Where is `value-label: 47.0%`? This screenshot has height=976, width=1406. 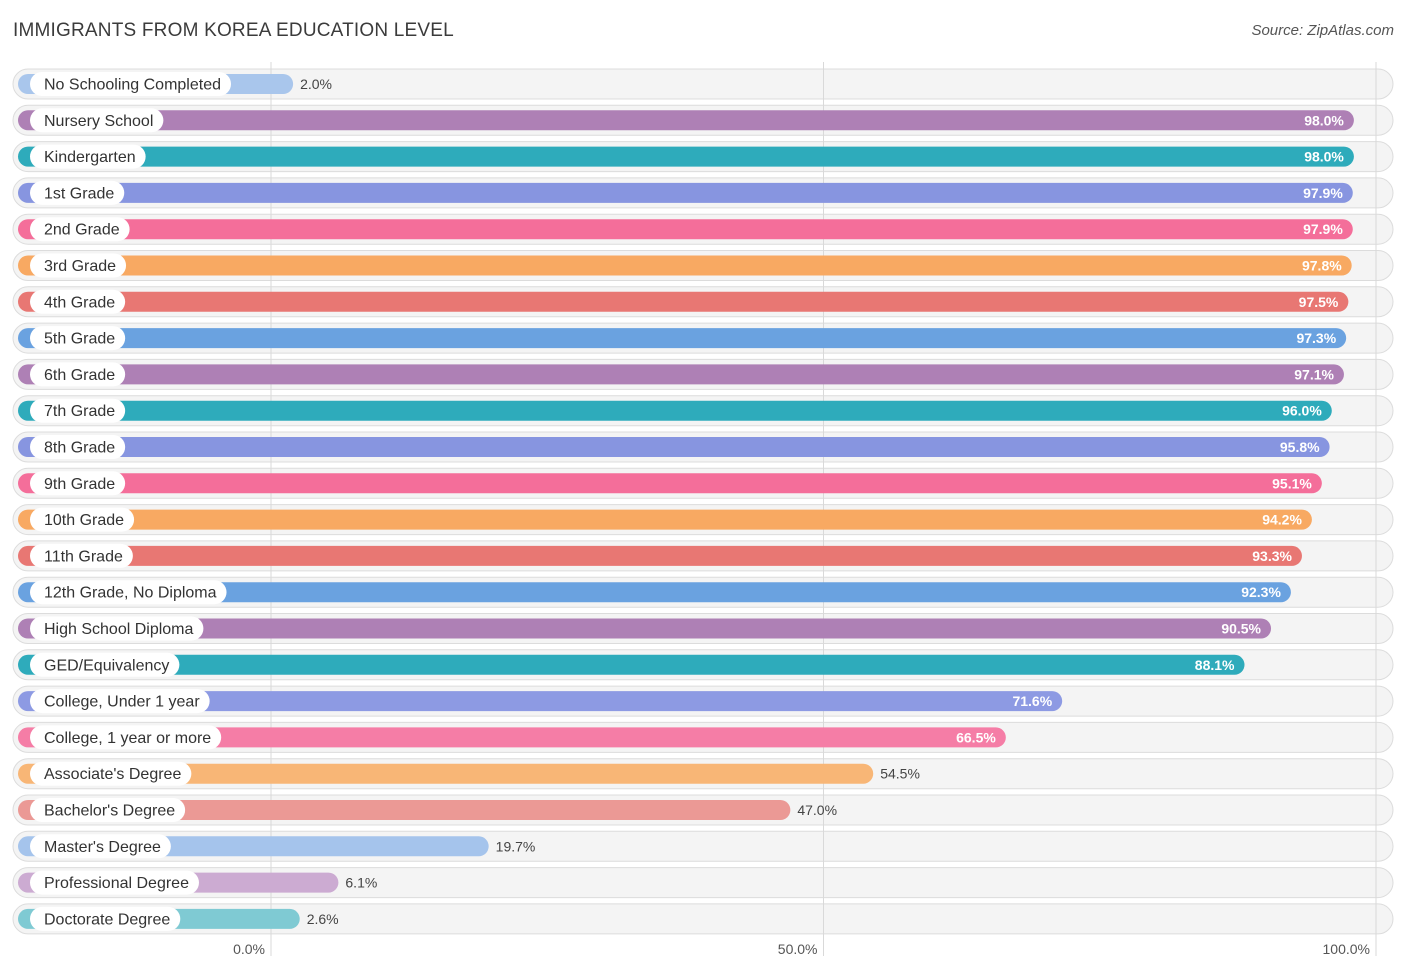 value-label: 47.0% is located at coordinates (817, 810).